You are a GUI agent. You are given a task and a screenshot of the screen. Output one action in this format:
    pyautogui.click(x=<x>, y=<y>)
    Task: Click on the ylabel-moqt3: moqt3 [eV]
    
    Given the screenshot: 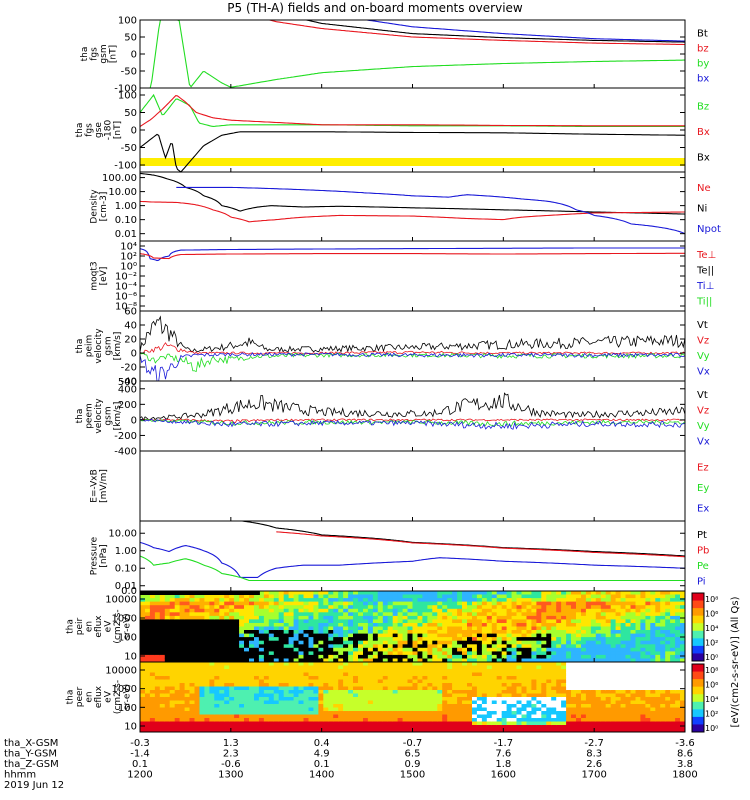 What is the action you would take?
    pyautogui.click(x=99, y=275)
    